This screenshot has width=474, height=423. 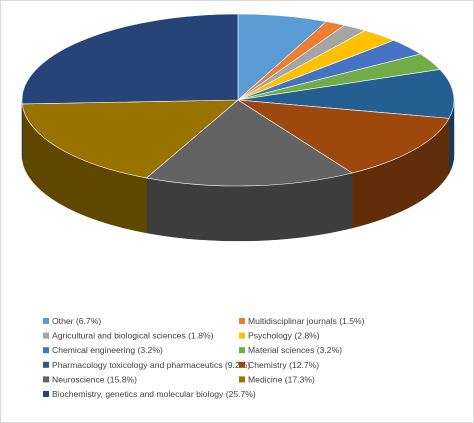 I want to click on legend-label: Psychology (2.8%), so click(x=284, y=336).